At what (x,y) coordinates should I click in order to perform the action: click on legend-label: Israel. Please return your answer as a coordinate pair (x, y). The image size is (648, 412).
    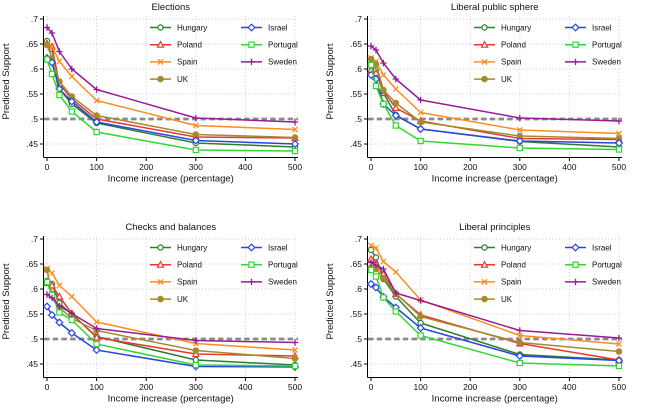
    Looking at the image, I should click on (602, 27).